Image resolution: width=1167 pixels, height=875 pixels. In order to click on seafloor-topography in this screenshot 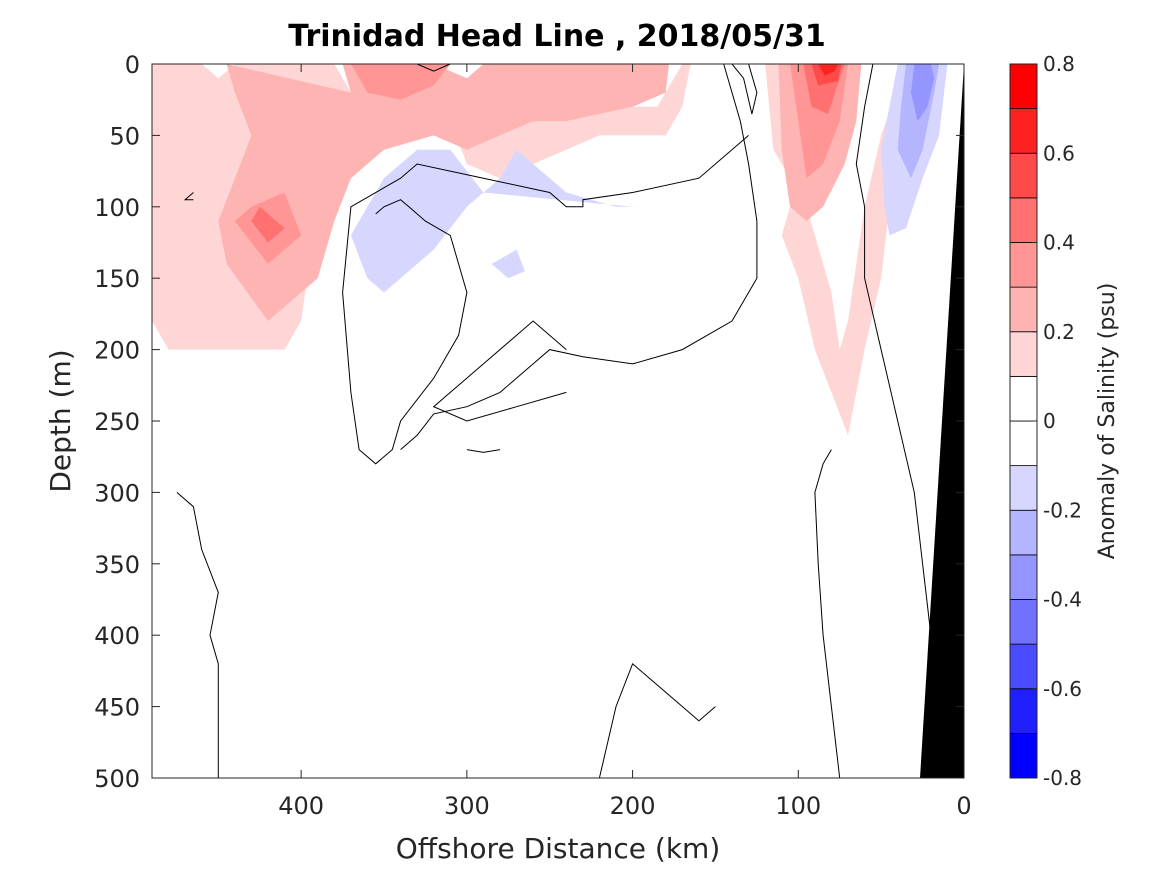, I will do `click(942, 421)`.